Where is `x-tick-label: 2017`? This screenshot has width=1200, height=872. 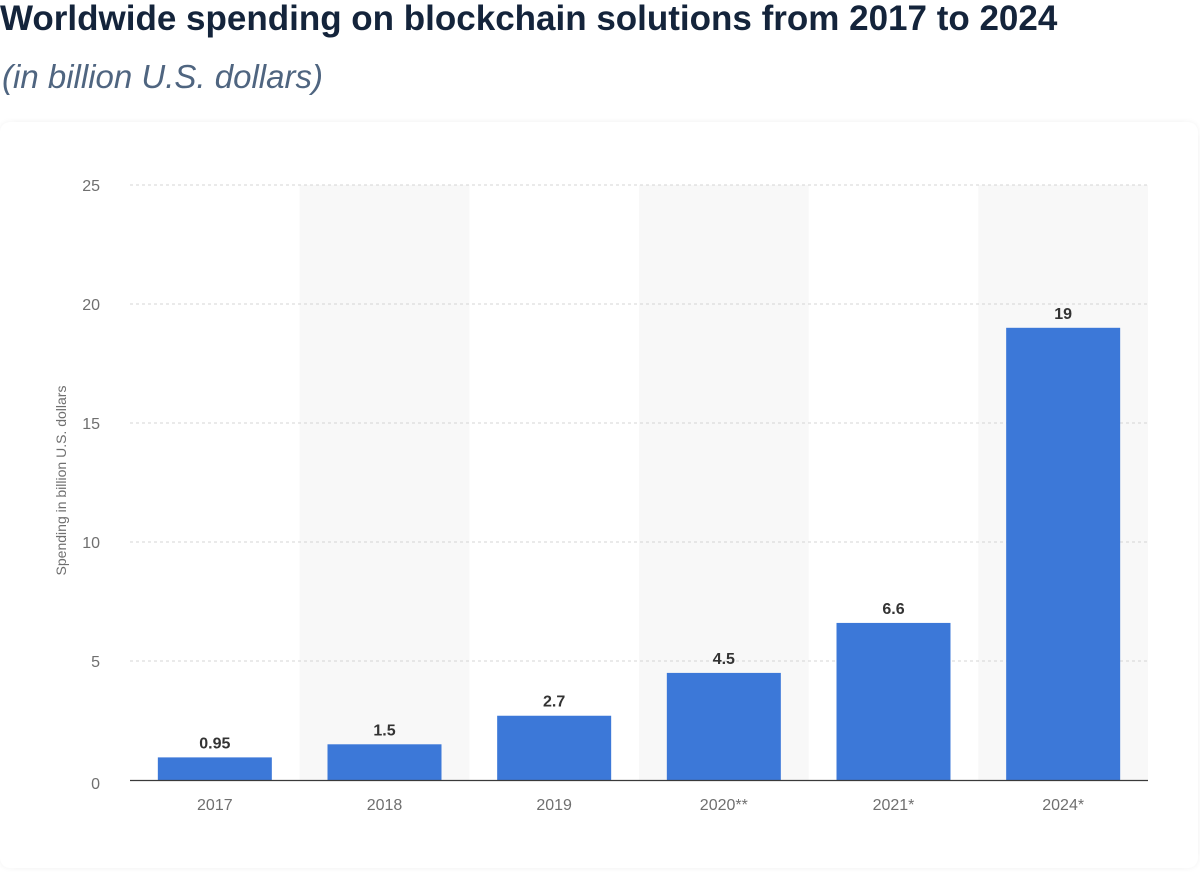 x-tick-label: 2017 is located at coordinates (215, 805).